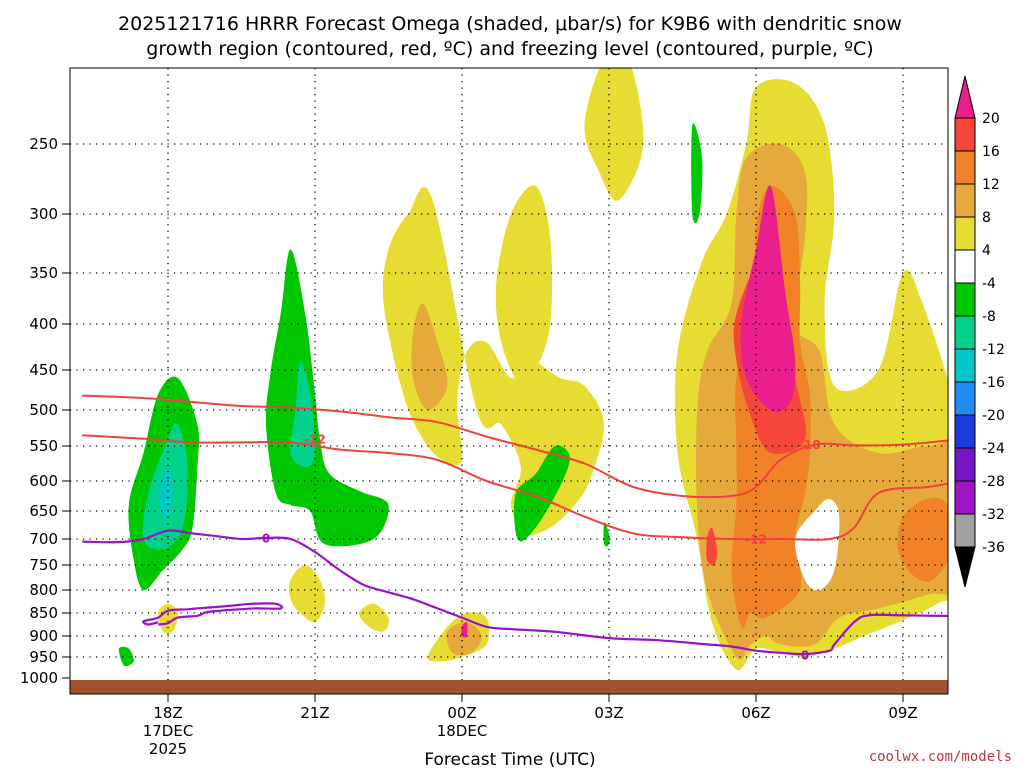 Image resolution: width=1024 pixels, height=768 pixels. Describe the element at coordinates (43, 511) in the screenshot. I see `y-axis-tick-label: 650` at that location.